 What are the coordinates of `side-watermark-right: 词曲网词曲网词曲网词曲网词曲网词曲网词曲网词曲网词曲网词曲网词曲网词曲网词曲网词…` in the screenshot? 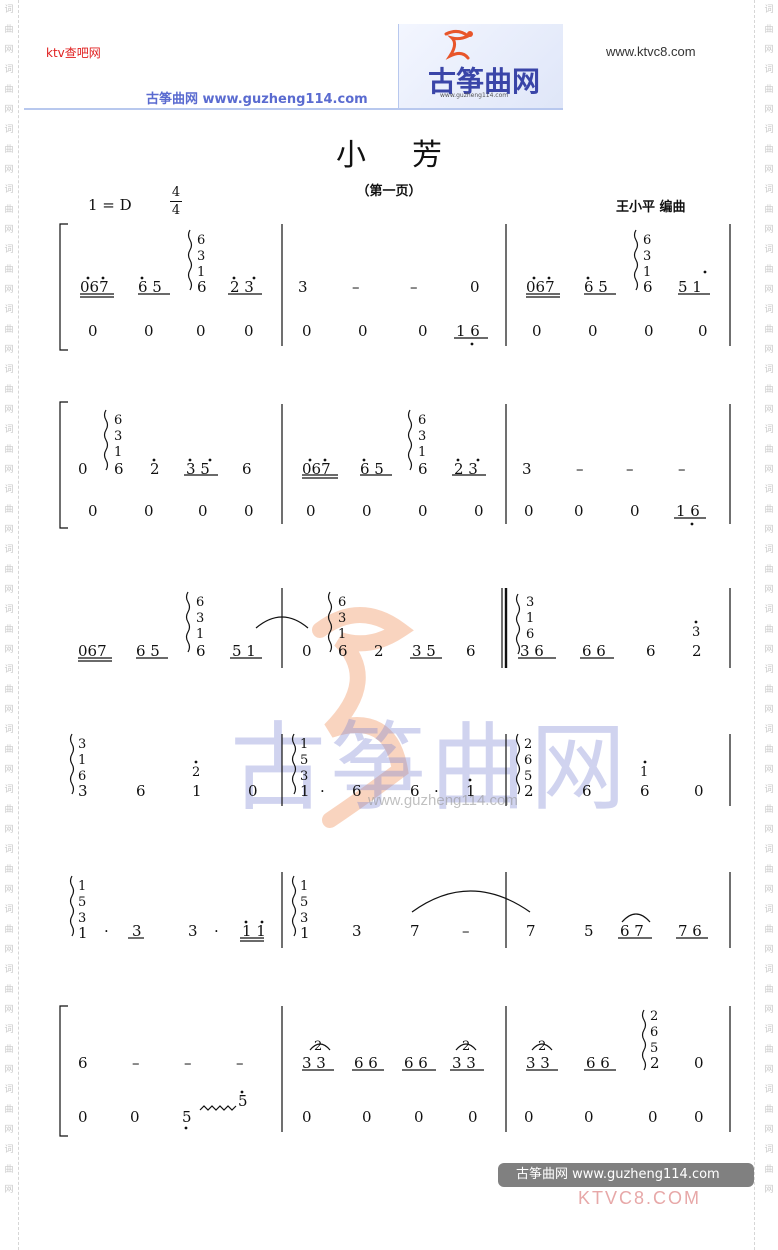 It's located at (769, 625).